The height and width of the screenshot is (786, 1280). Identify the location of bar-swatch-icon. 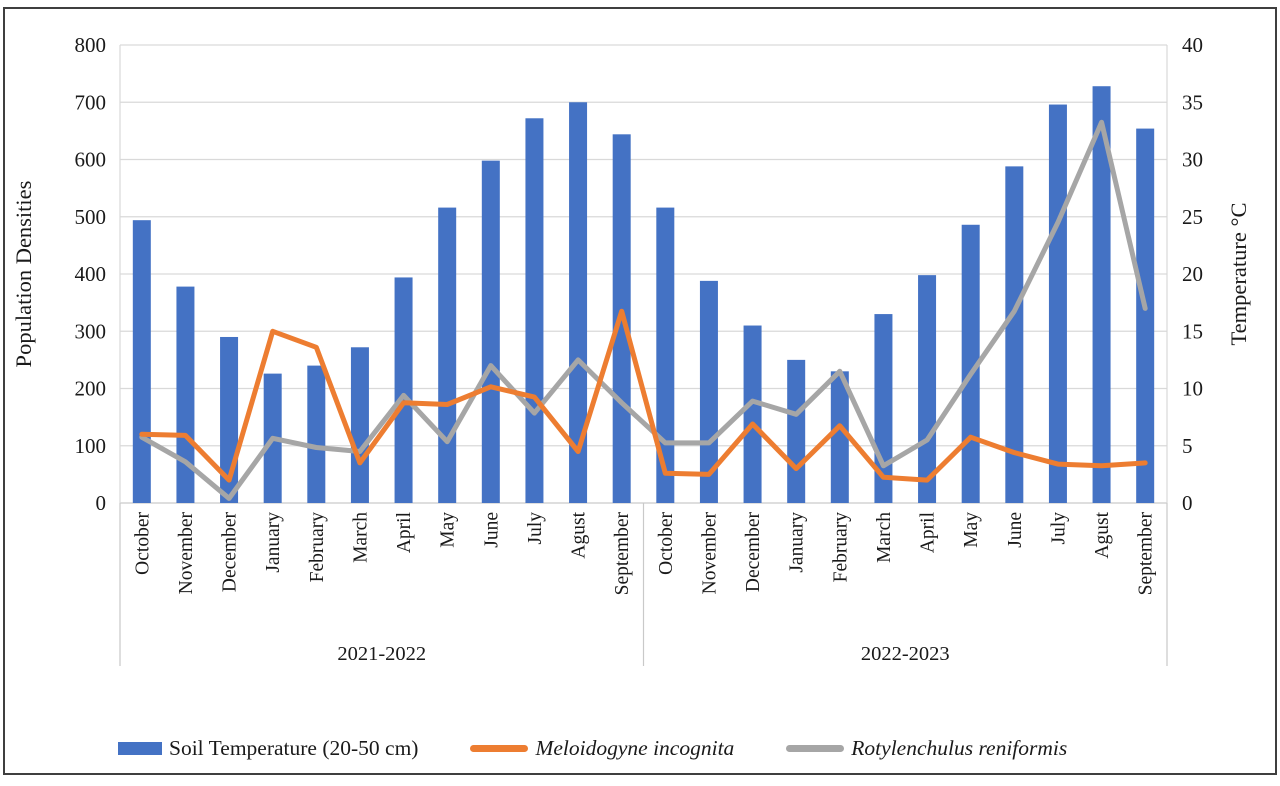
(140, 748).